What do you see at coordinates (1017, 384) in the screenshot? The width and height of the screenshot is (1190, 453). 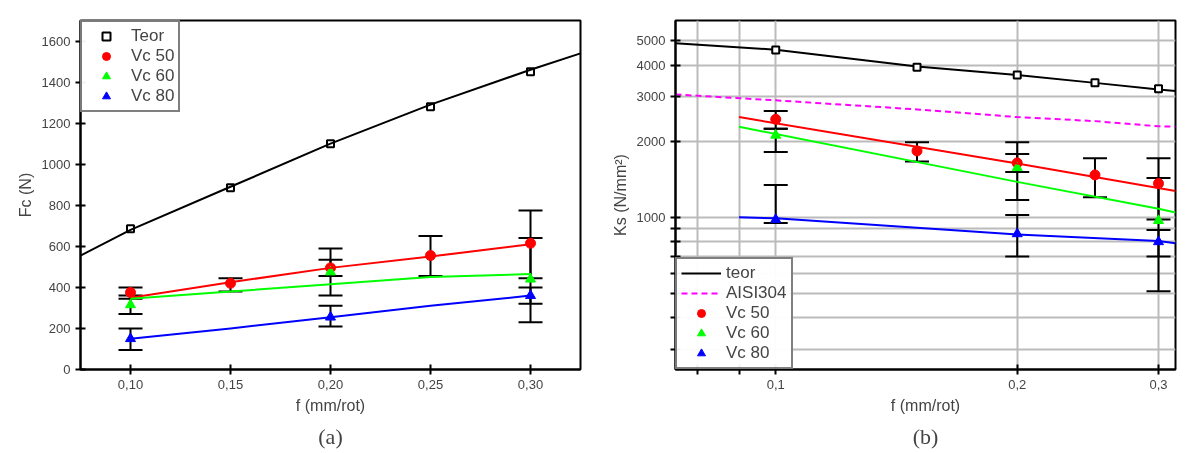 I see `x-tick-label: 0,2` at bounding box center [1017, 384].